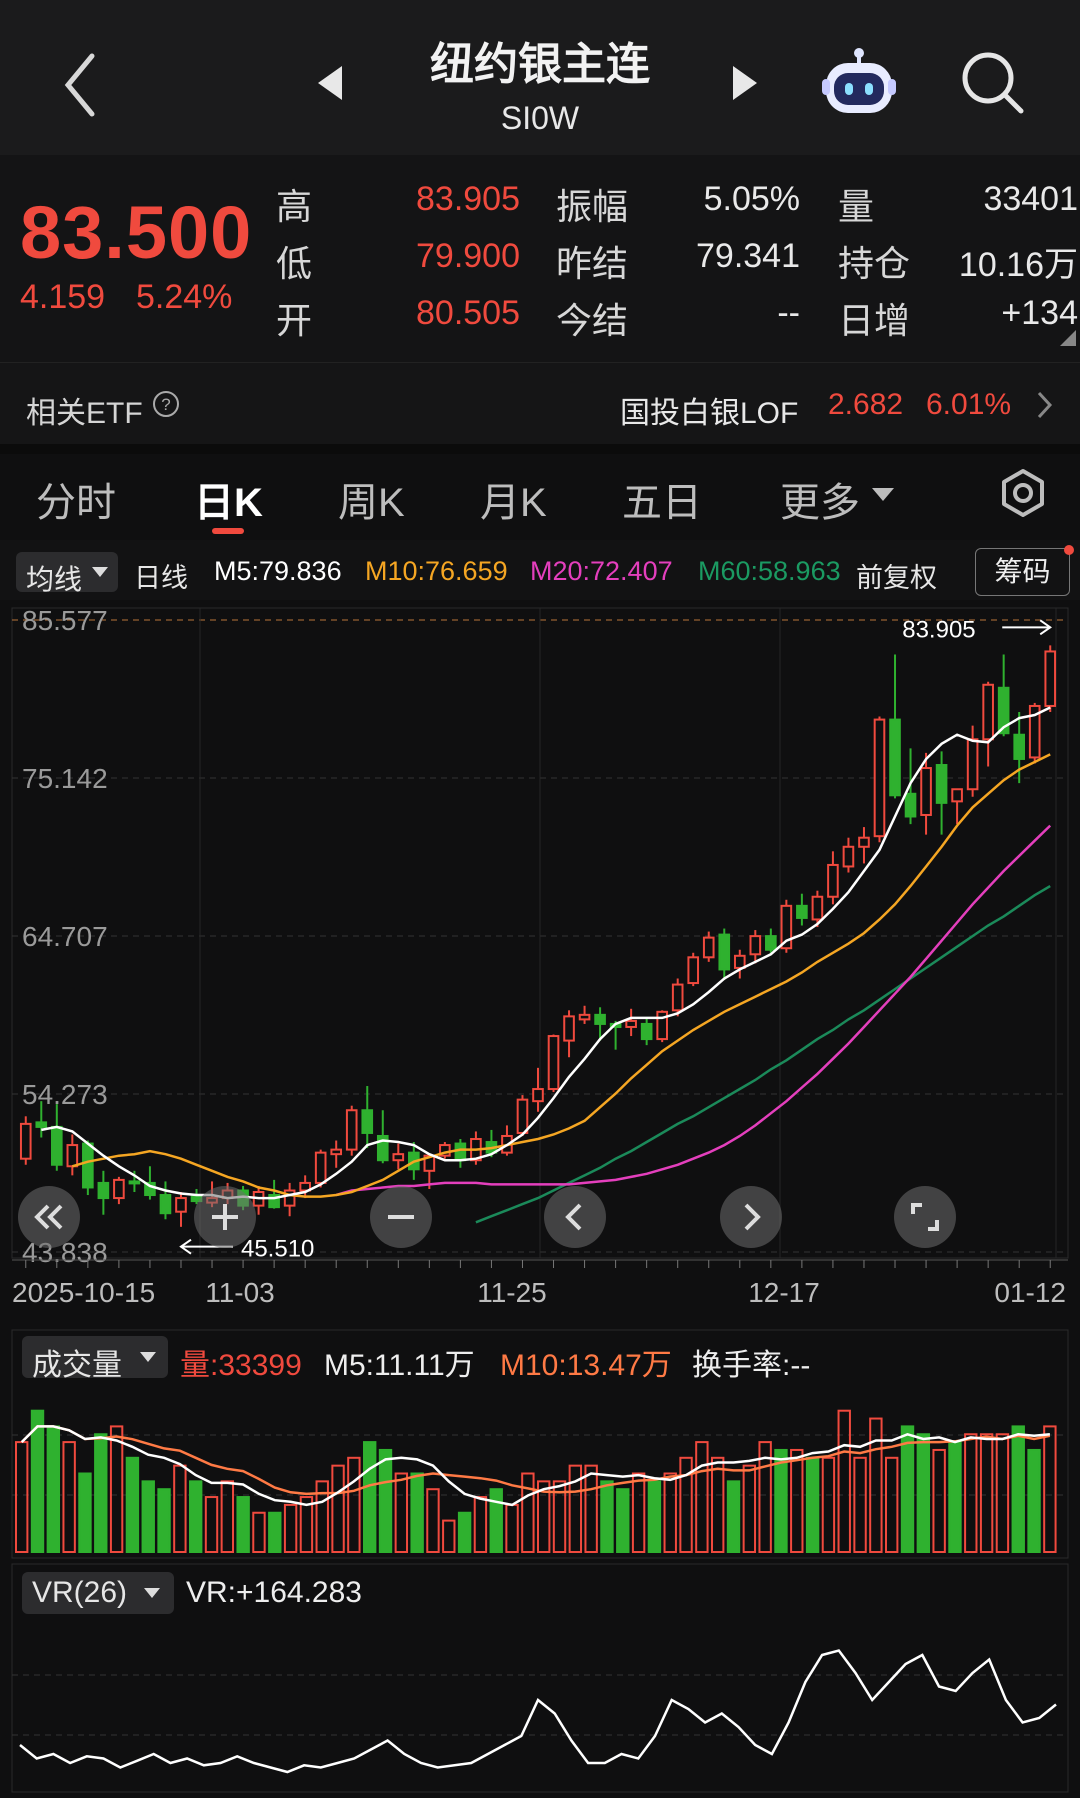  What do you see at coordinates (586, 1365) in the screenshot?
I see `volume-m10: M10:13.47万` at bounding box center [586, 1365].